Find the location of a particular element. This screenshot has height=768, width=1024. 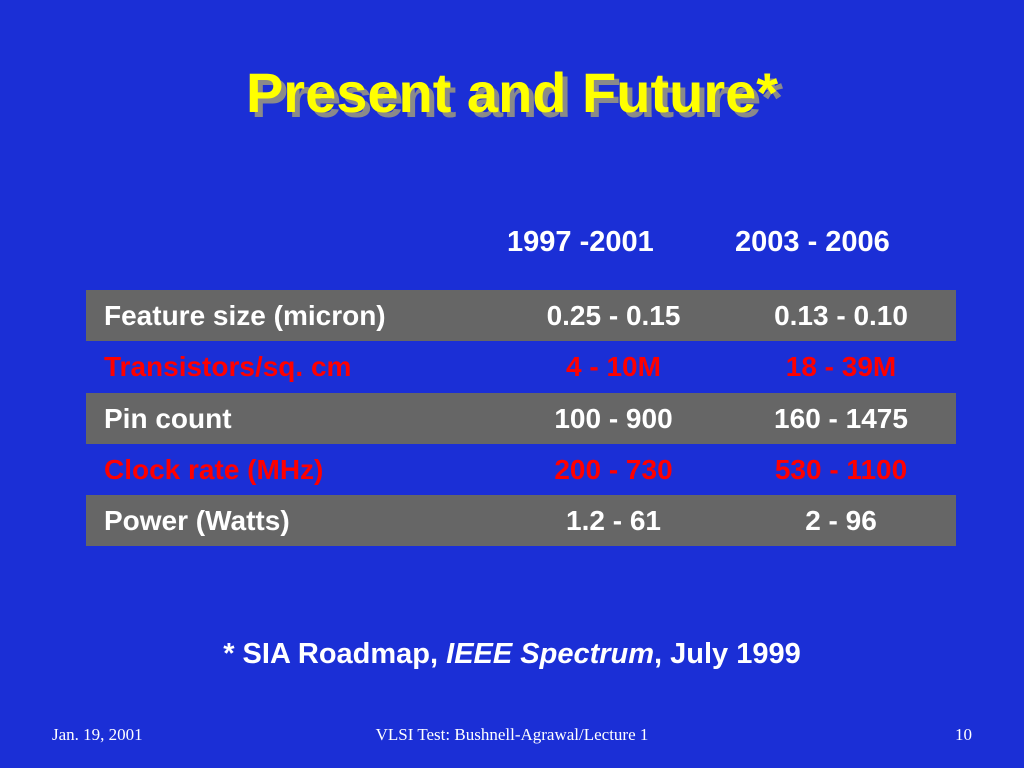

row-label: Feature size (micron) is located at coordinates (245, 315).